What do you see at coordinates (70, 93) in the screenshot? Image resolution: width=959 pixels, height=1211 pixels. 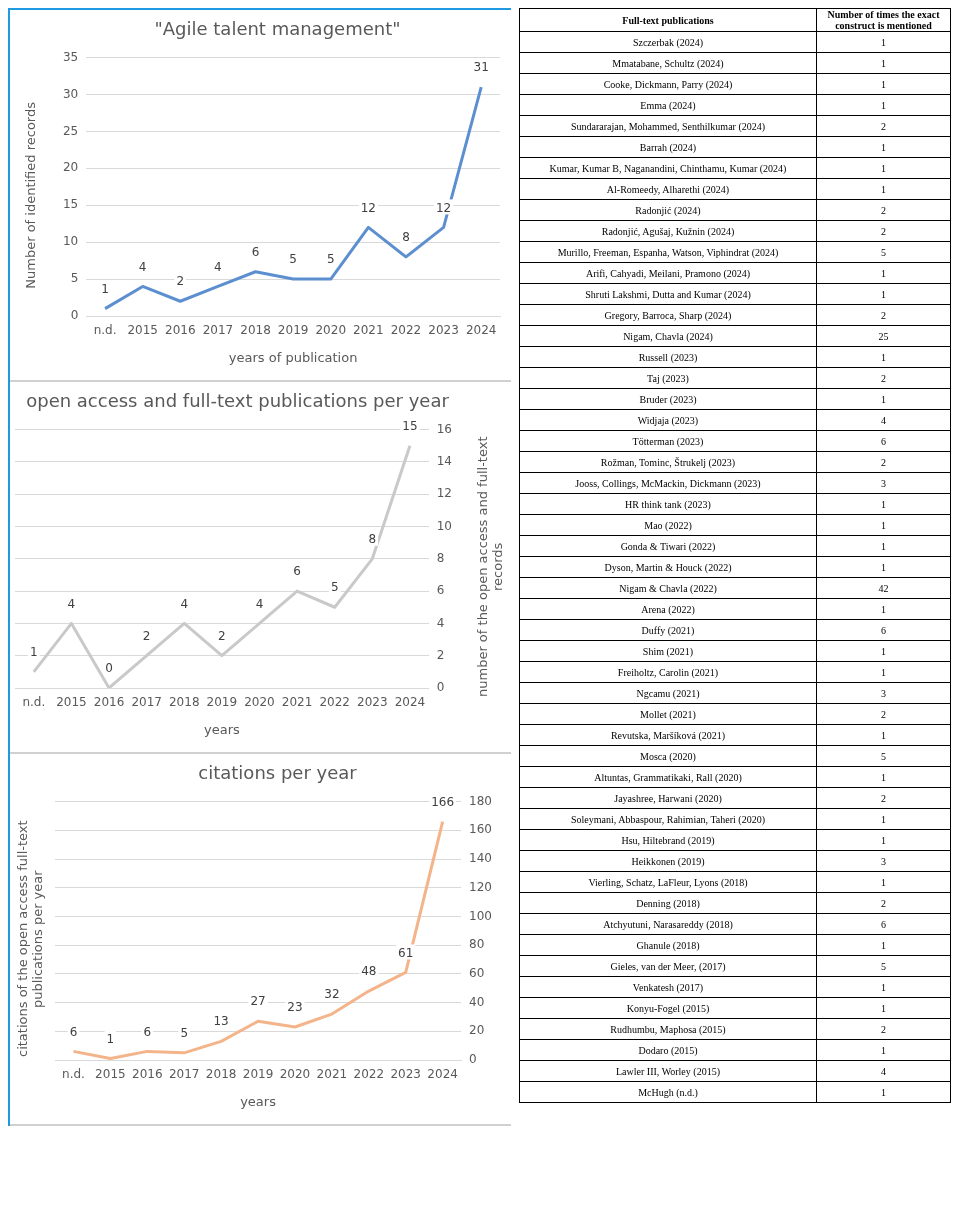 I see `y-tick-label: 30` at bounding box center [70, 93].